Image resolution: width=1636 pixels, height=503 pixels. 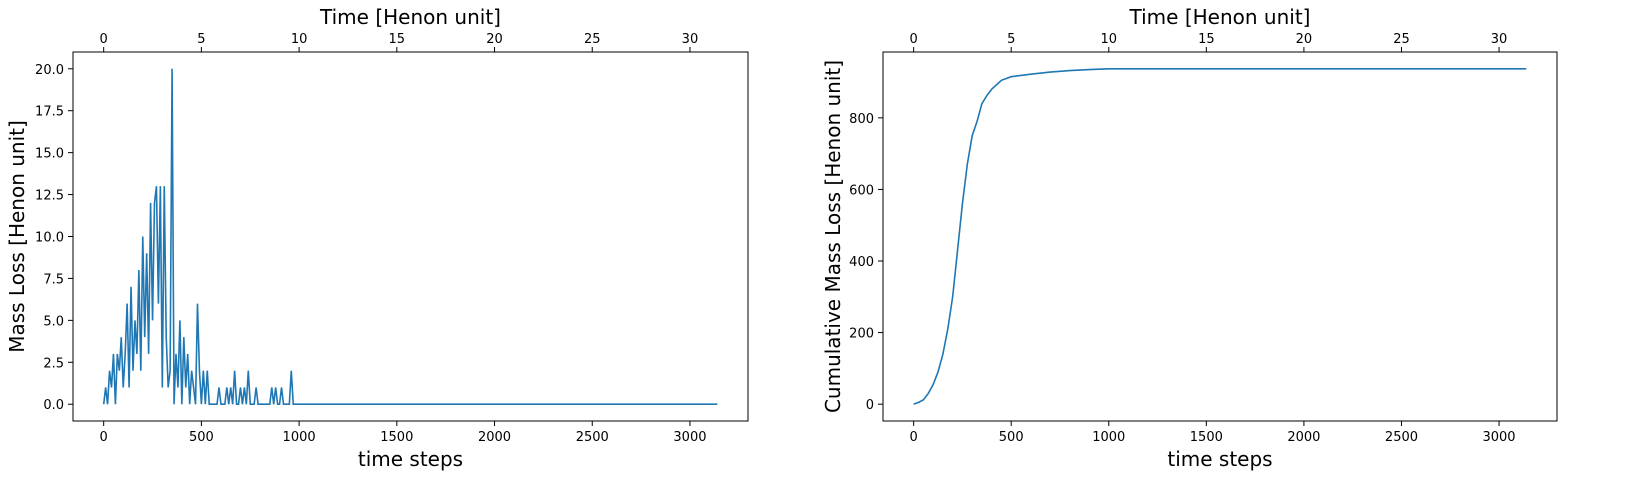 I want to click on y-tick-label: 10.0, so click(x=49, y=238).